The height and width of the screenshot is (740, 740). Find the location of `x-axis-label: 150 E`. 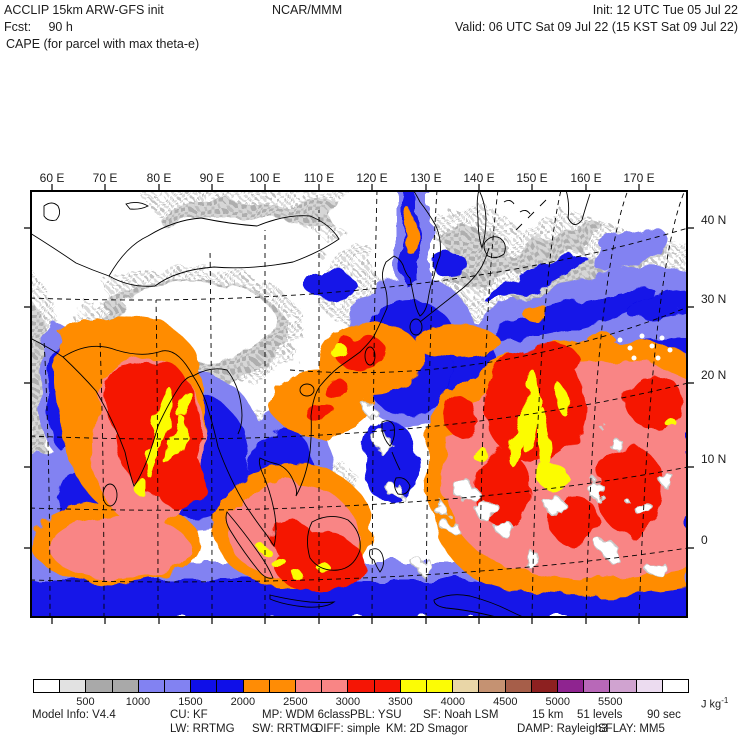

x-axis-label: 150 E is located at coordinates (532, 178).